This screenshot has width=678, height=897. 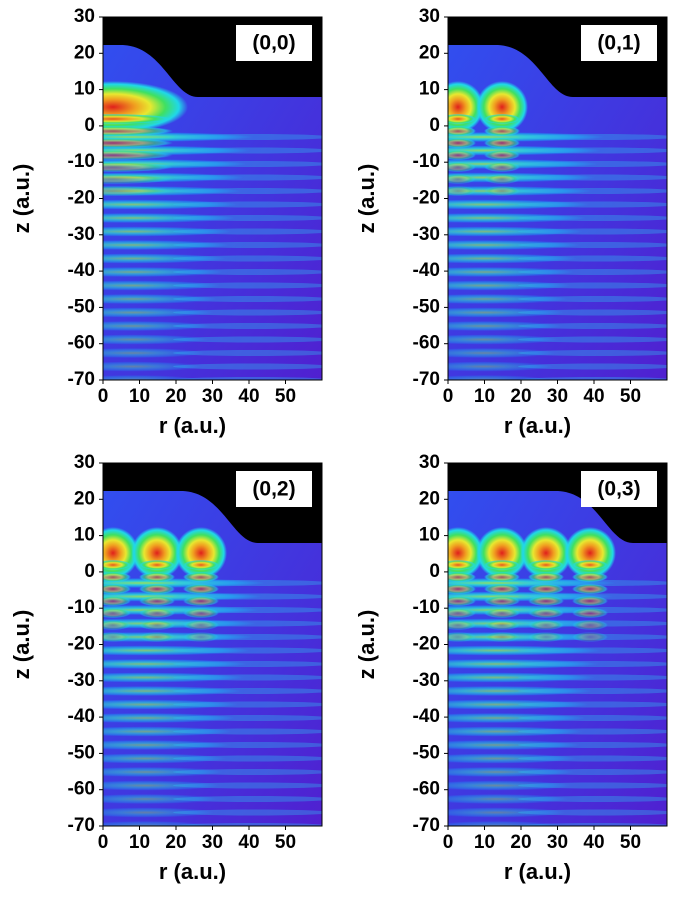 I want to click on annotation: (0,1), so click(x=618, y=43).